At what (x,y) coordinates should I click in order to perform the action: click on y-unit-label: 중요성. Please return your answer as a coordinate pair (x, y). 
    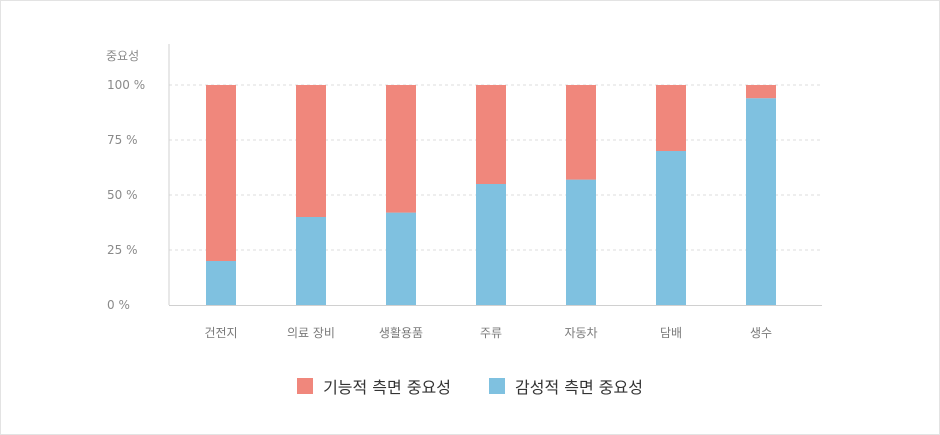
    Looking at the image, I should click on (122, 56).